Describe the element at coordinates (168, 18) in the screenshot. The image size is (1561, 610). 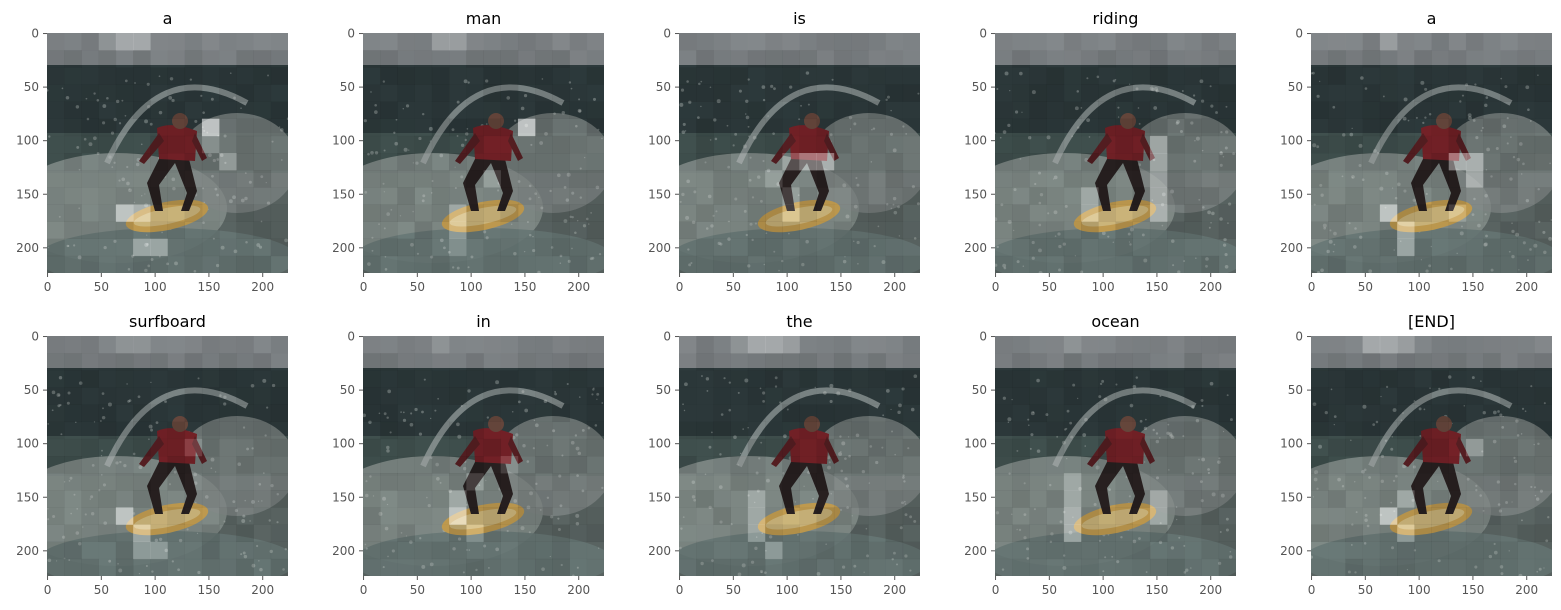
I see `panel-title: a` at that location.